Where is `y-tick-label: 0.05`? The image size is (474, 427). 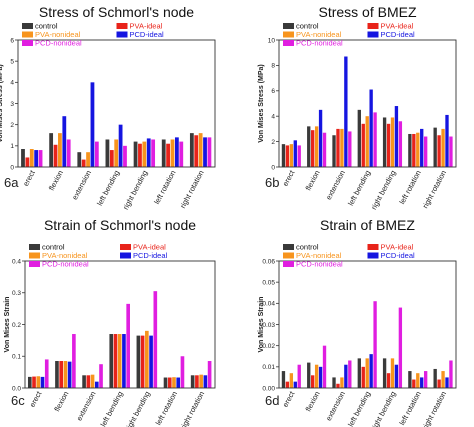
y-tick-label: 0.05 is located at coordinates (268, 282).